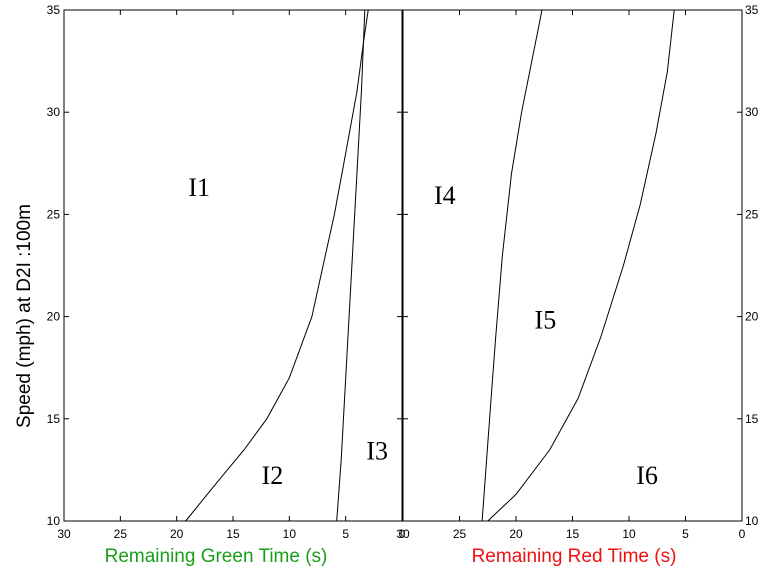 The image size is (767, 573). Describe the element at coordinates (685, 534) in the screenshot. I see `x-tick-label-red: 5` at that location.